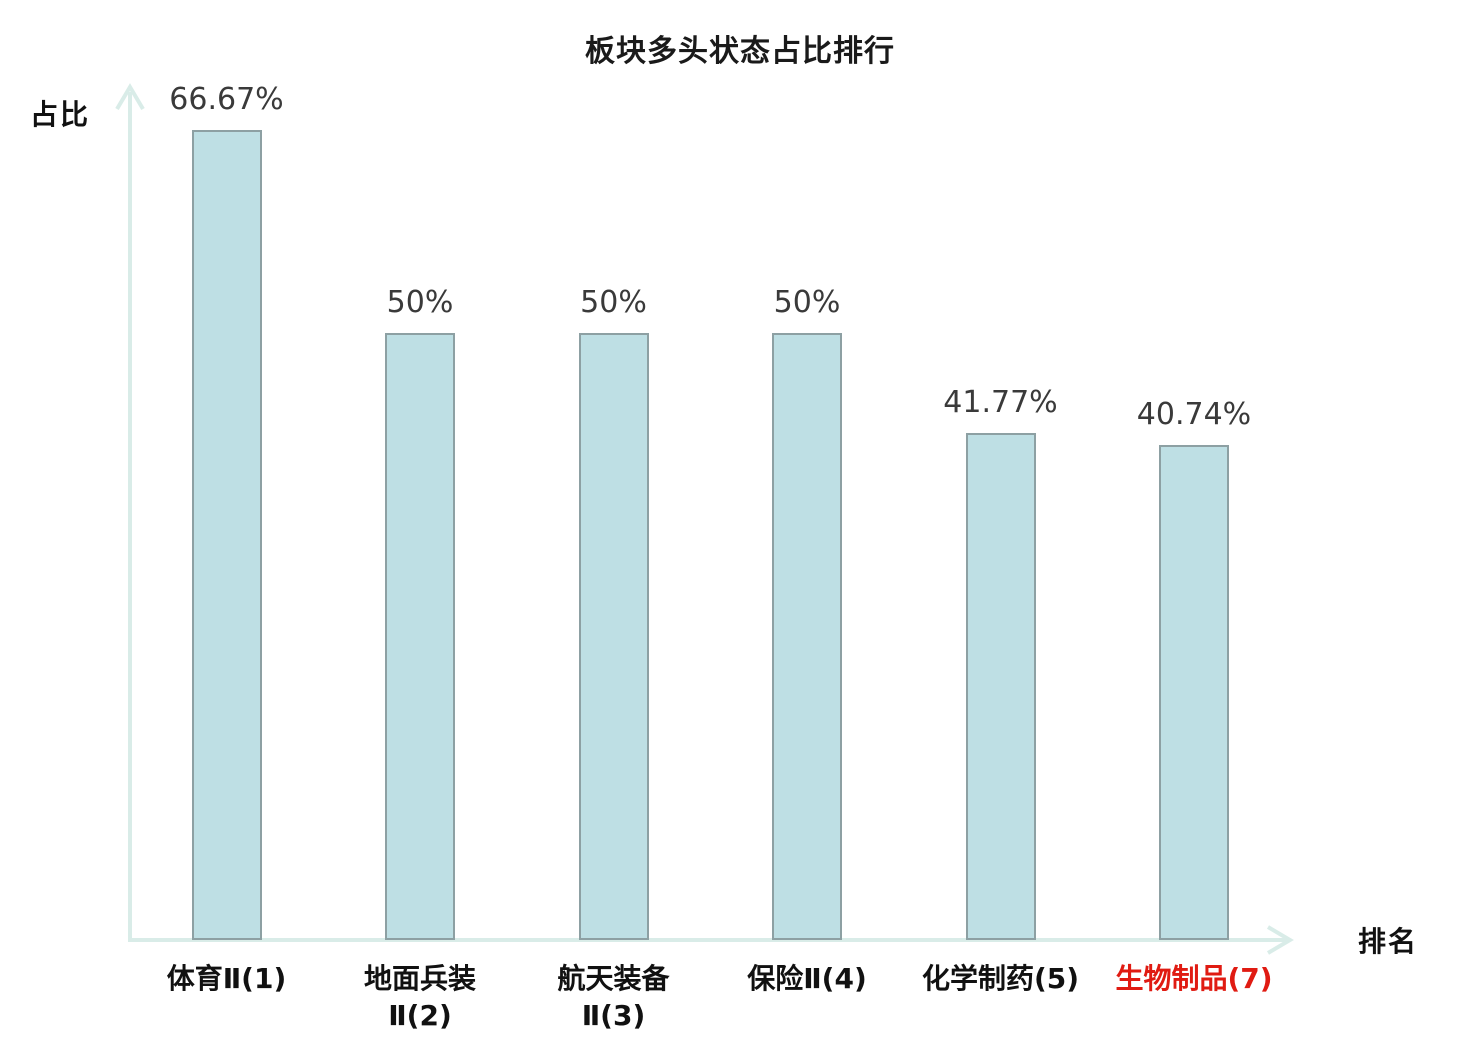 The image size is (1480, 1040). Describe the element at coordinates (60, 114) in the screenshot. I see `y-axis-label: 占比` at that location.